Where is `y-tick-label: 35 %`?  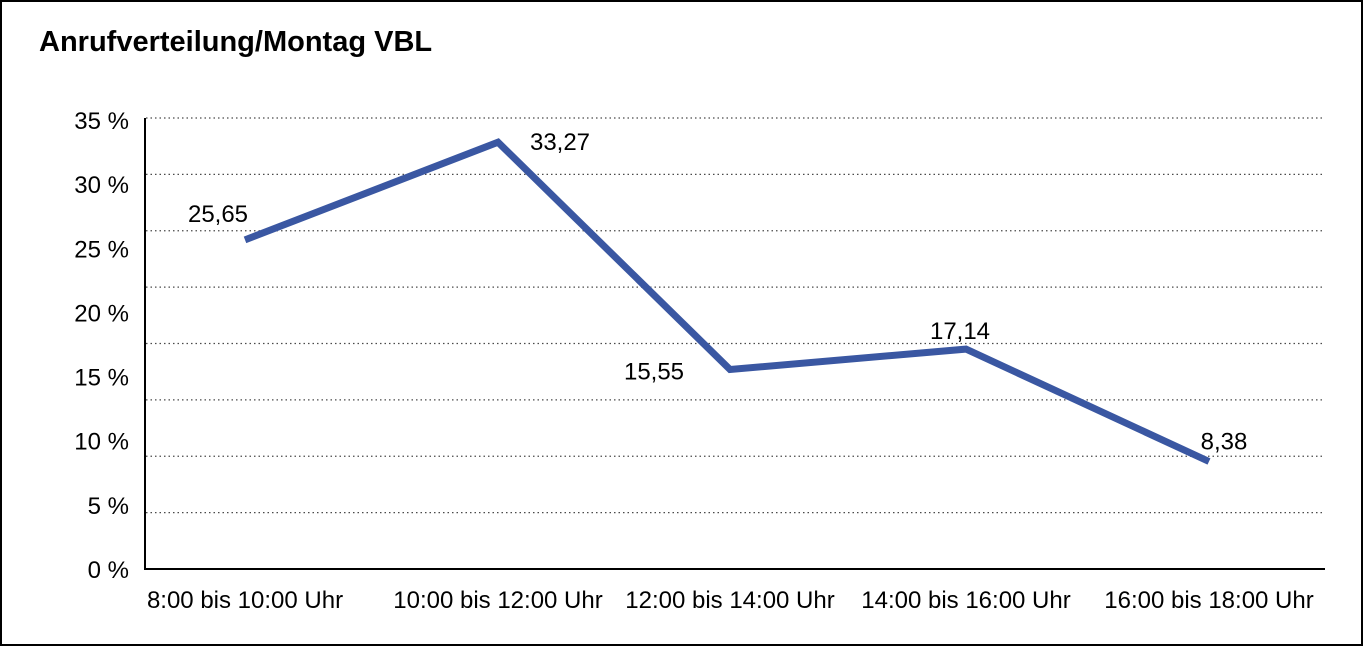
y-tick-label: 35 % is located at coordinates (101, 121).